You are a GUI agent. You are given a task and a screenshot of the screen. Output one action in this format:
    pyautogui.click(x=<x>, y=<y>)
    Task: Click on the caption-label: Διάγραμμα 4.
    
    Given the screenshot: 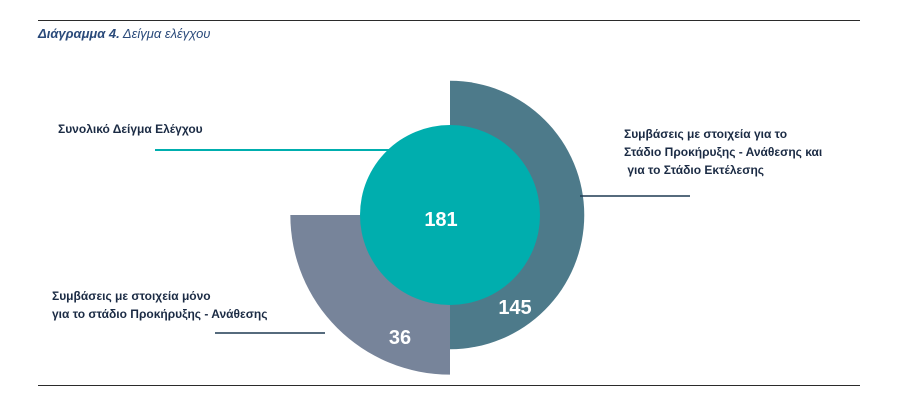 What is the action you would take?
    pyautogui.click(x=79, y=33)
    